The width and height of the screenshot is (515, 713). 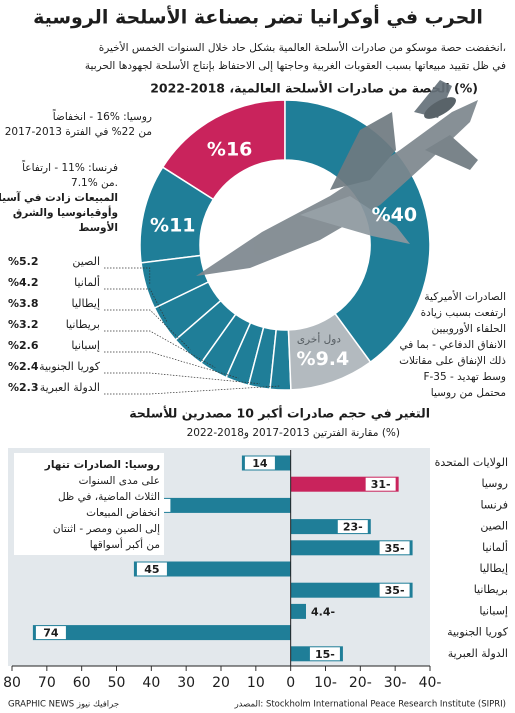 What do you see at coordinates (123, 513) in the screenshot?
I see `annotation-line: انخفاض المبيعات` at bounding box center [123, 513].